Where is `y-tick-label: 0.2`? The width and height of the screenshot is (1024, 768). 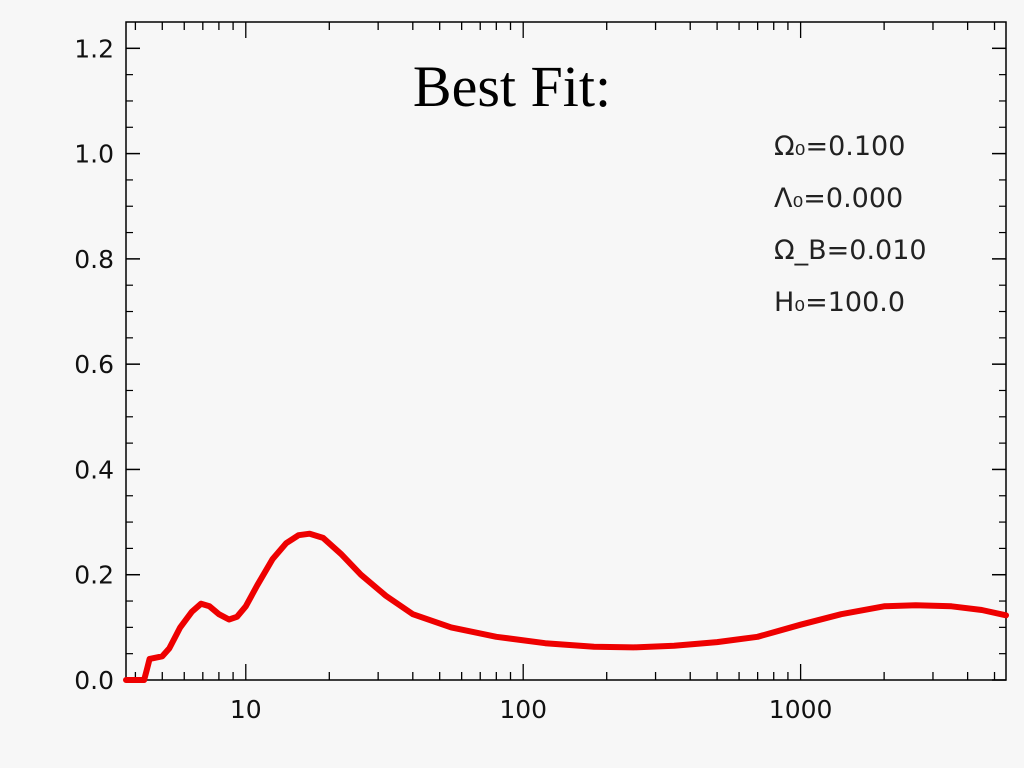 y-tick-label: 0.2 is located at coordinates (94, 575).